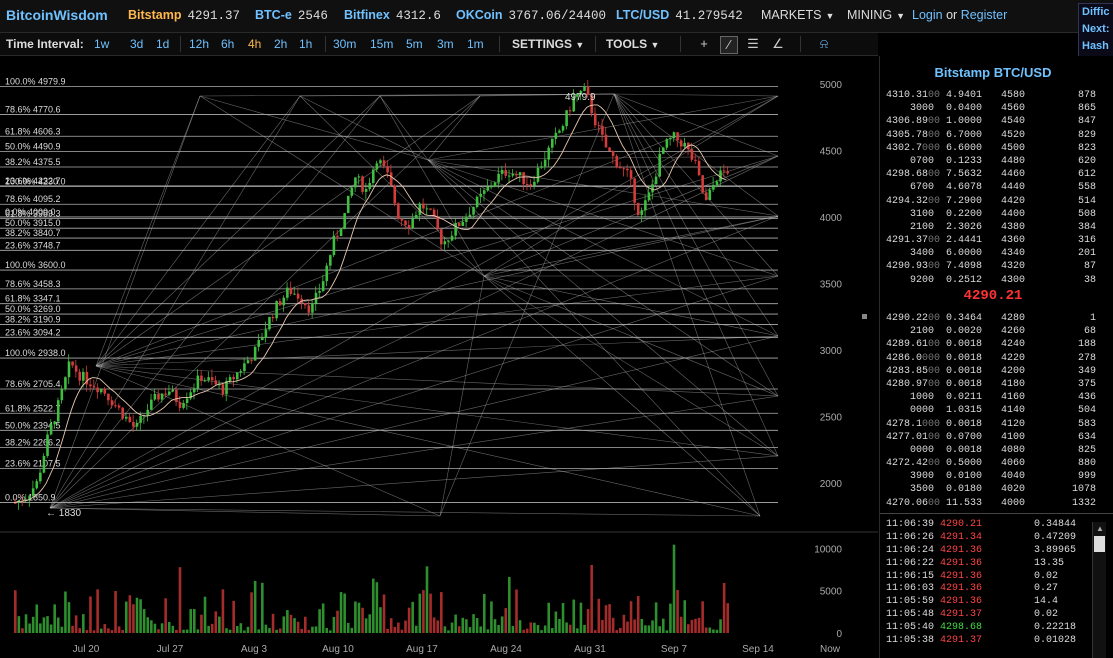 This screenshot has height=658, width=1113. Describe the element at coordinates (1095, 30) in the screenshot. I see `difficulty-panel: Diffic Next: Hash` at that location.